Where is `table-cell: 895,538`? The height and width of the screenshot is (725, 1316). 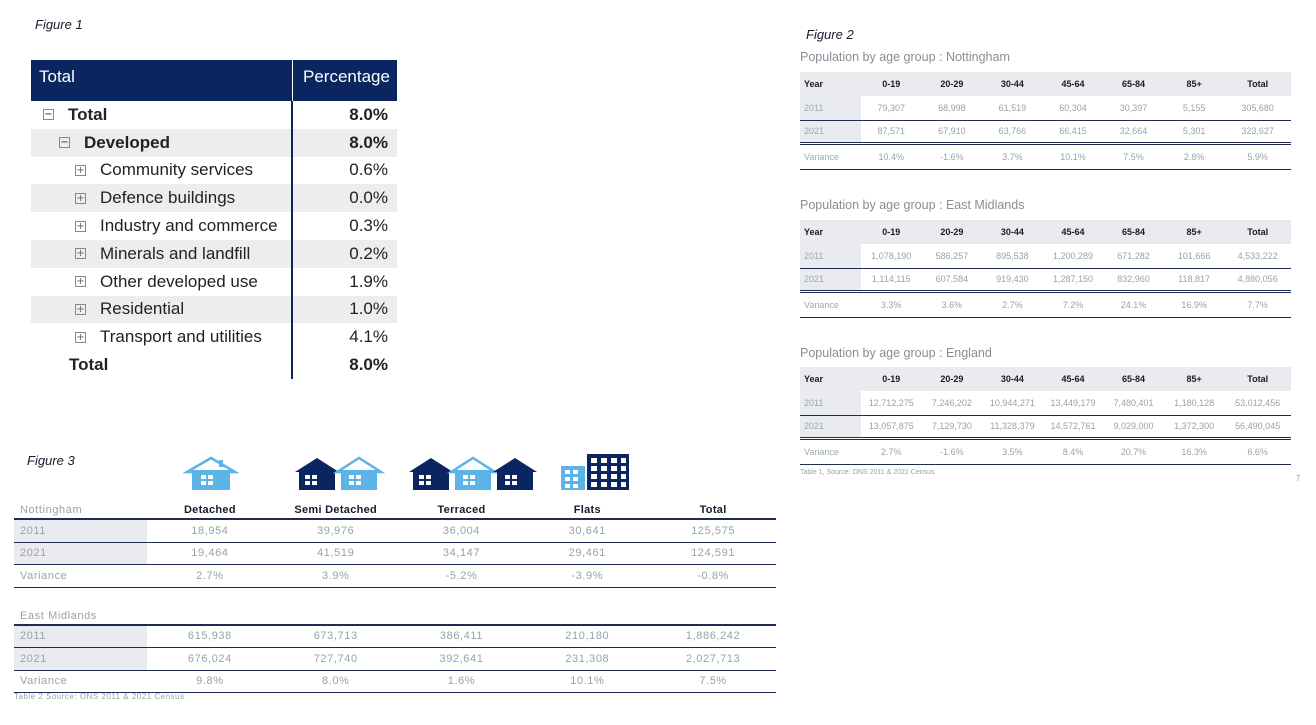 table-cell: 895,538 is located at coordinates (1012, 255).